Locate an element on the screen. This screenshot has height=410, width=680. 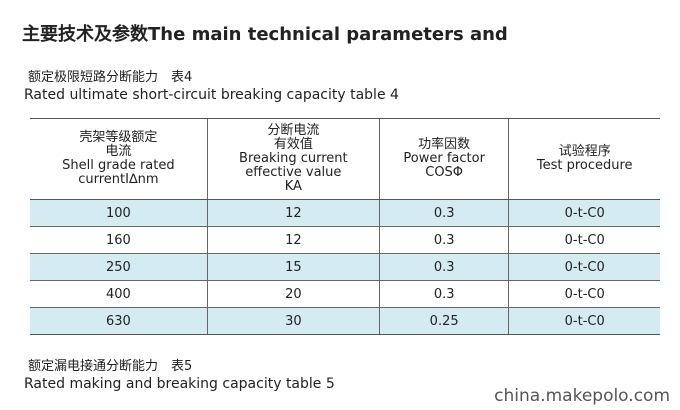
header-line: Breaking current is located at coordinates (293, 158).